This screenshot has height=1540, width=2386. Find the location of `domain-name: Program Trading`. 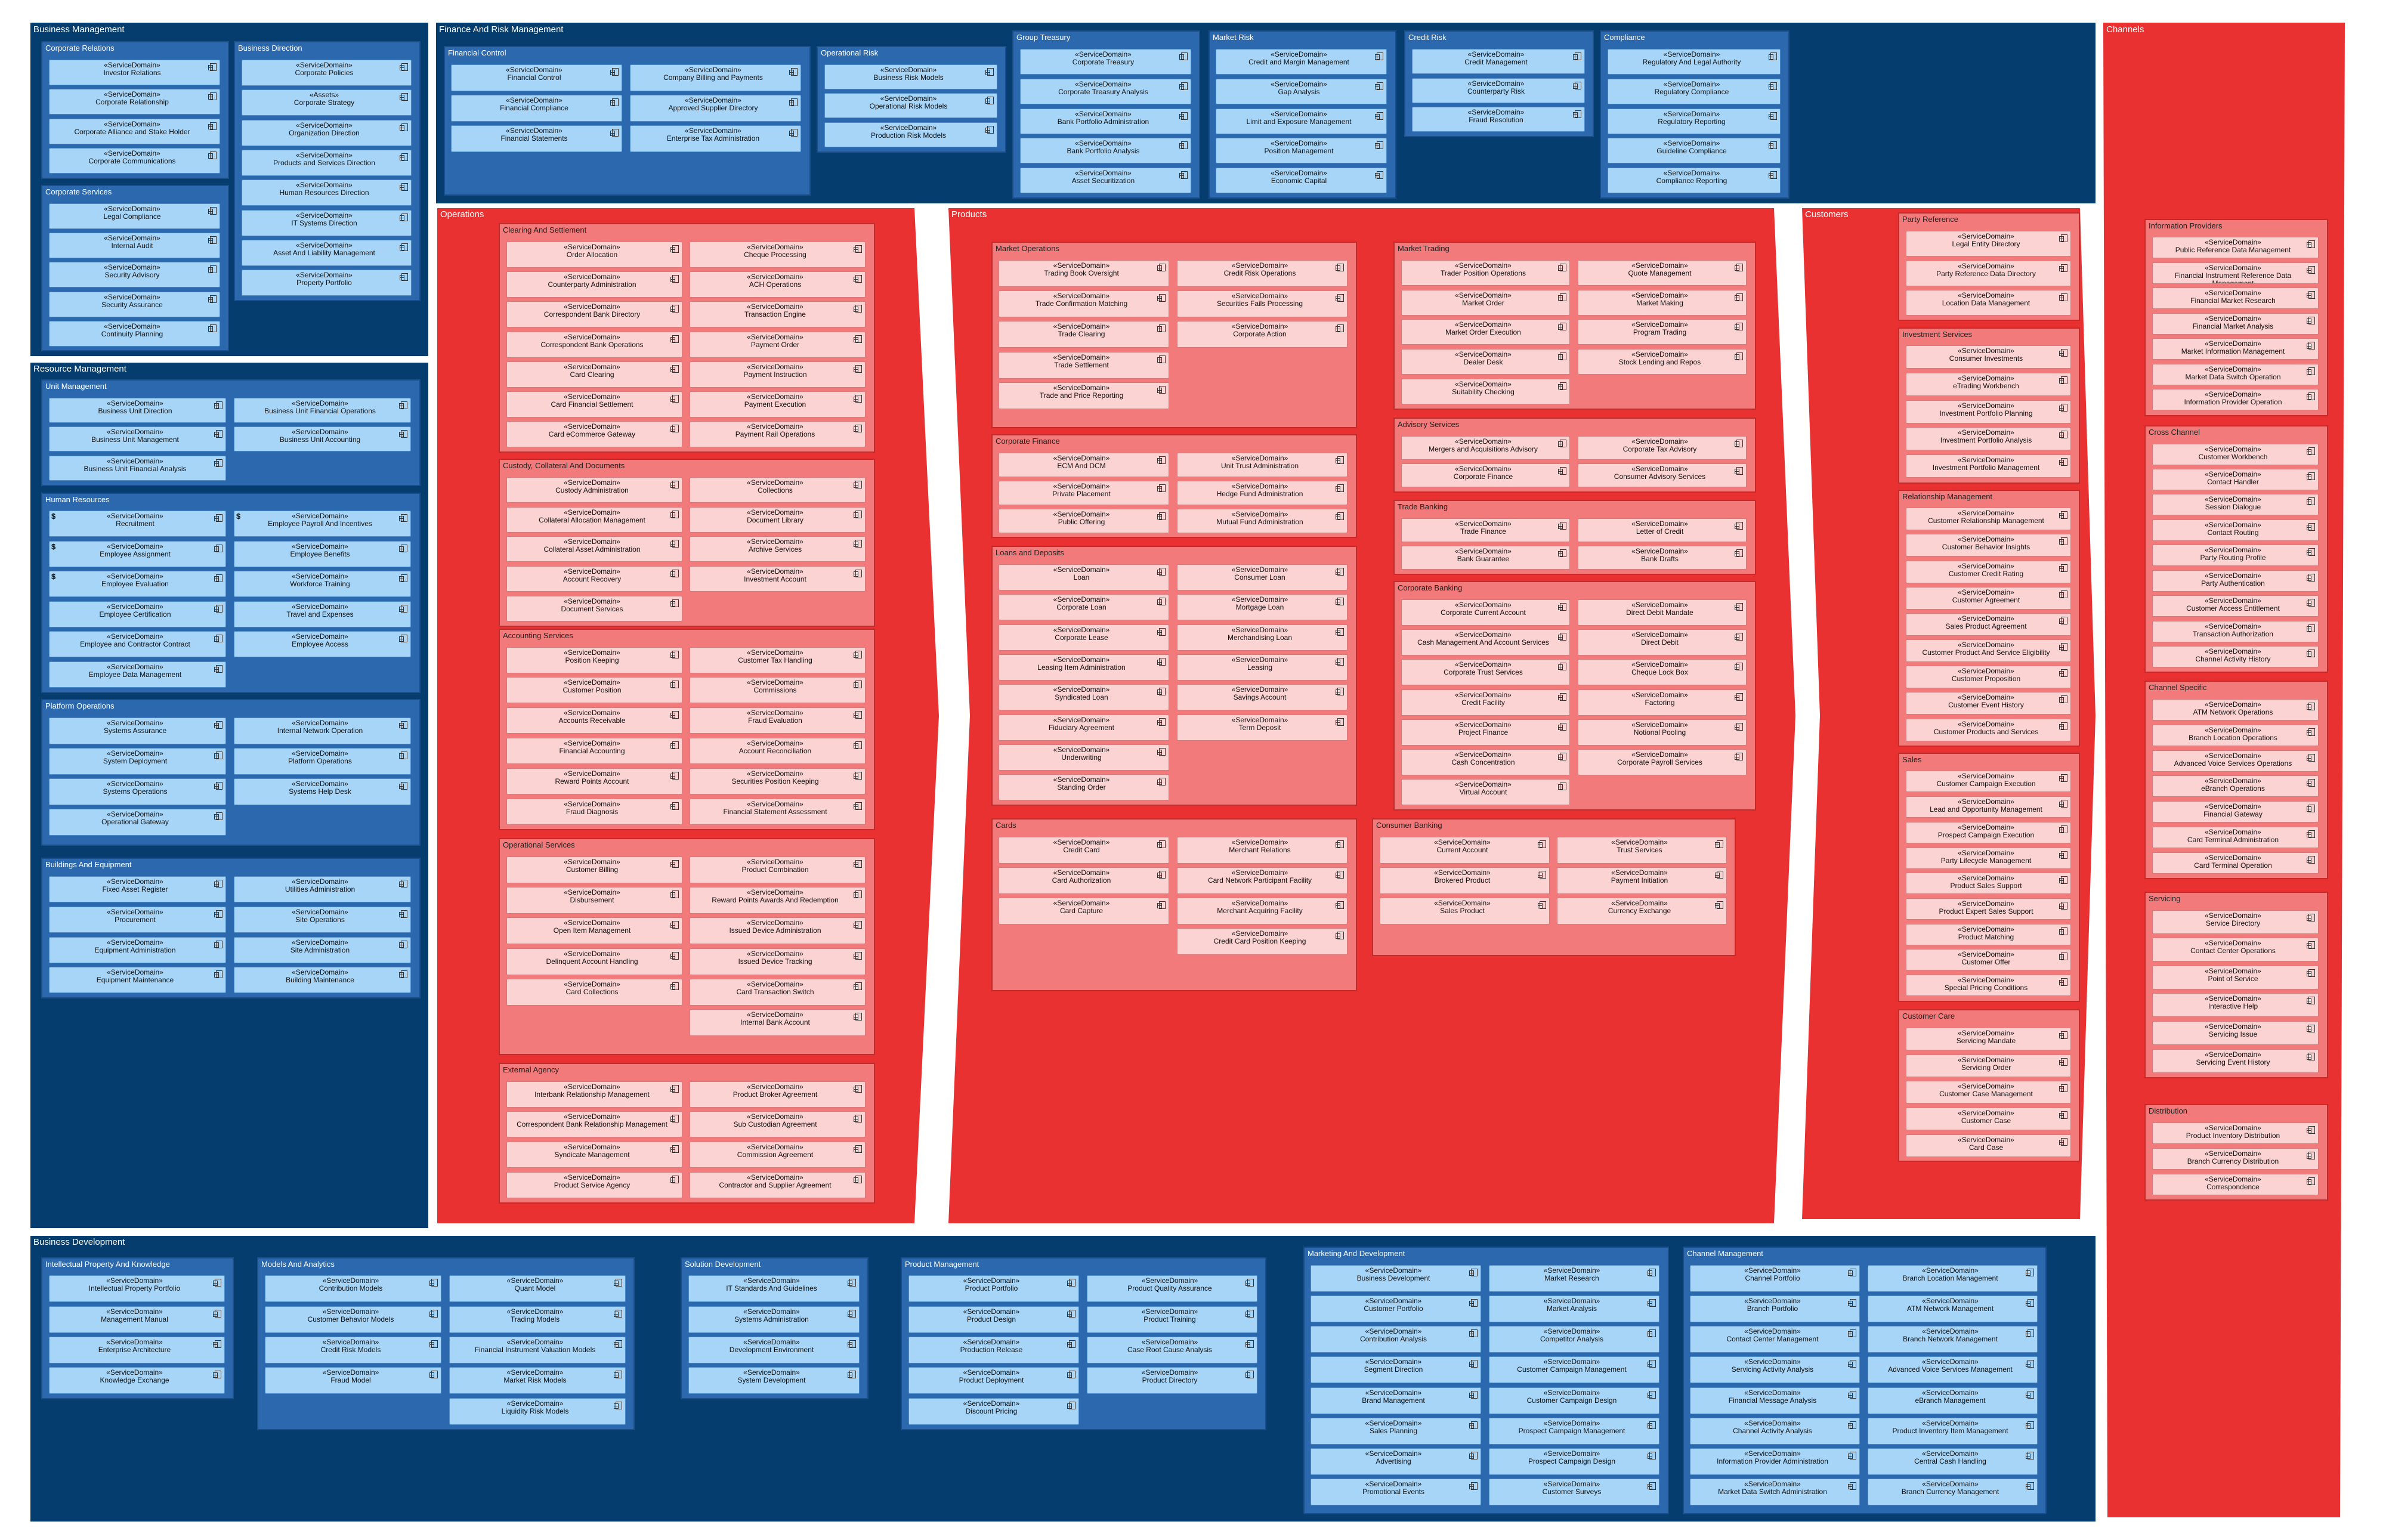

domain-name: Program Trading is located at coordinates (1660, 332).